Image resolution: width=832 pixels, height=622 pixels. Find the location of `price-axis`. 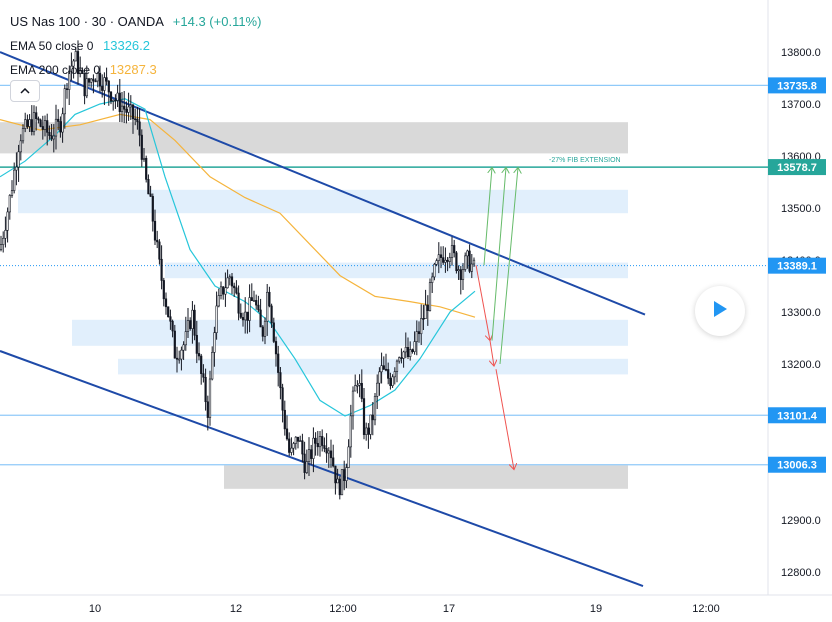

price-axis is located at coordinates (800, 311).